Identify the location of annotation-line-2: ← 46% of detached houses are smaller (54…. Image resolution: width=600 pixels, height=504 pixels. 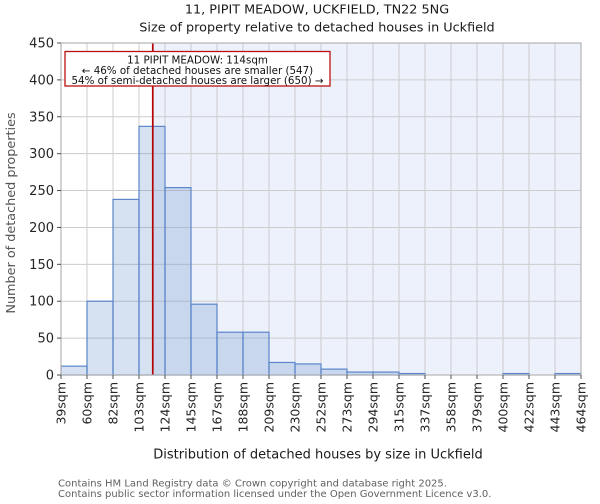
(197, 71).